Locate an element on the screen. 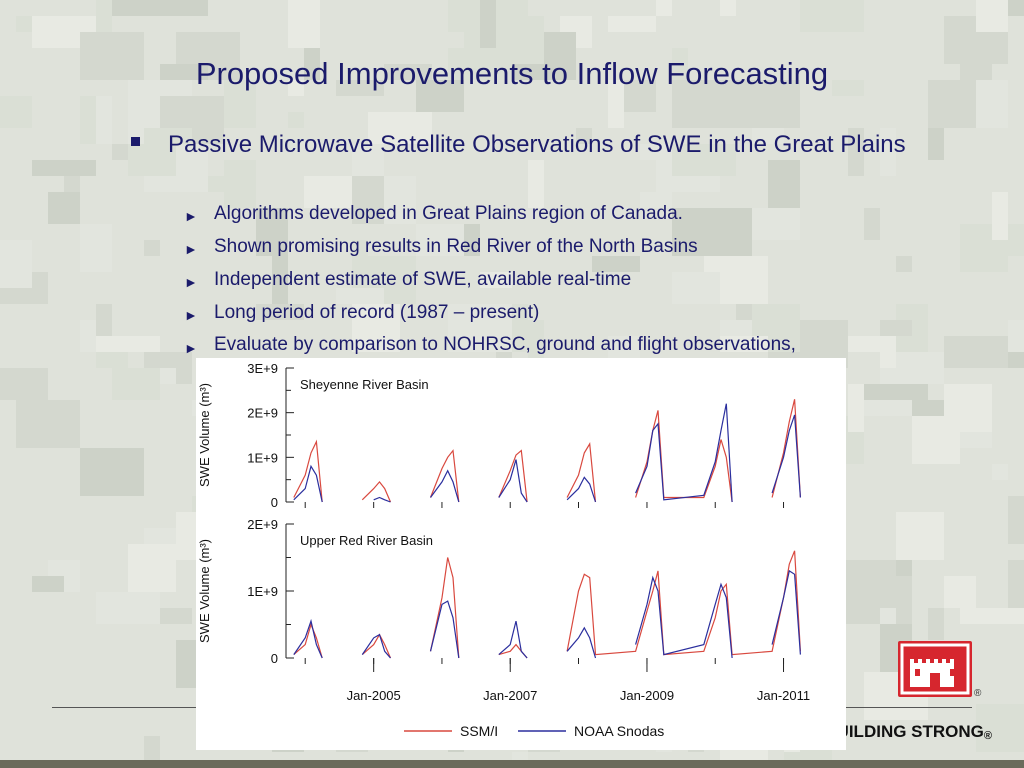  sub-bullet-4: Long period of record (1987 – present) is located at coordinates (377, 312).